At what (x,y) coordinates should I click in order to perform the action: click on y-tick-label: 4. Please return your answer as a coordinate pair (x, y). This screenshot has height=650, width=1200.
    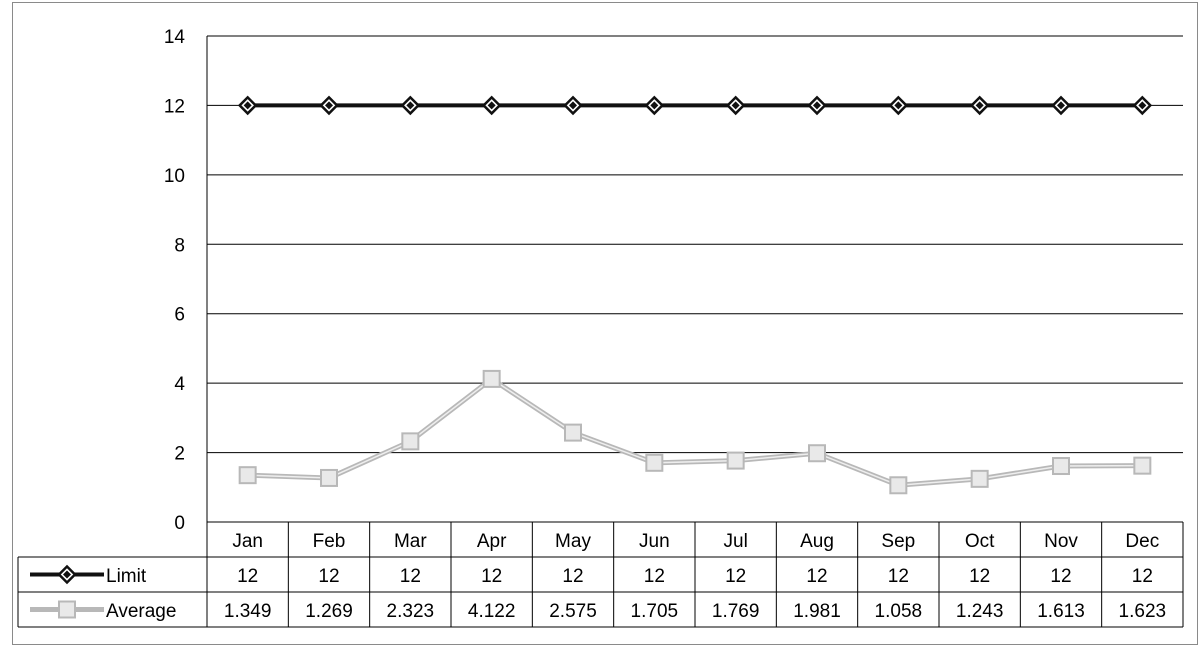
    Looking at the image, I should click on (179, 384).